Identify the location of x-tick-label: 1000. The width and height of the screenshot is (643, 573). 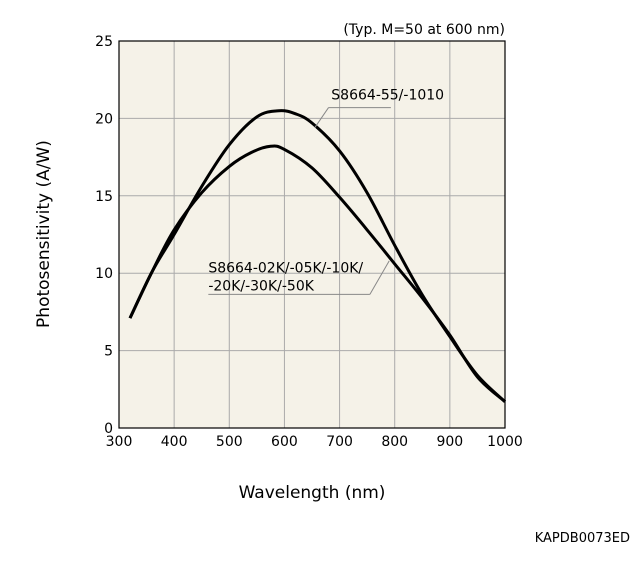
(505, 442).